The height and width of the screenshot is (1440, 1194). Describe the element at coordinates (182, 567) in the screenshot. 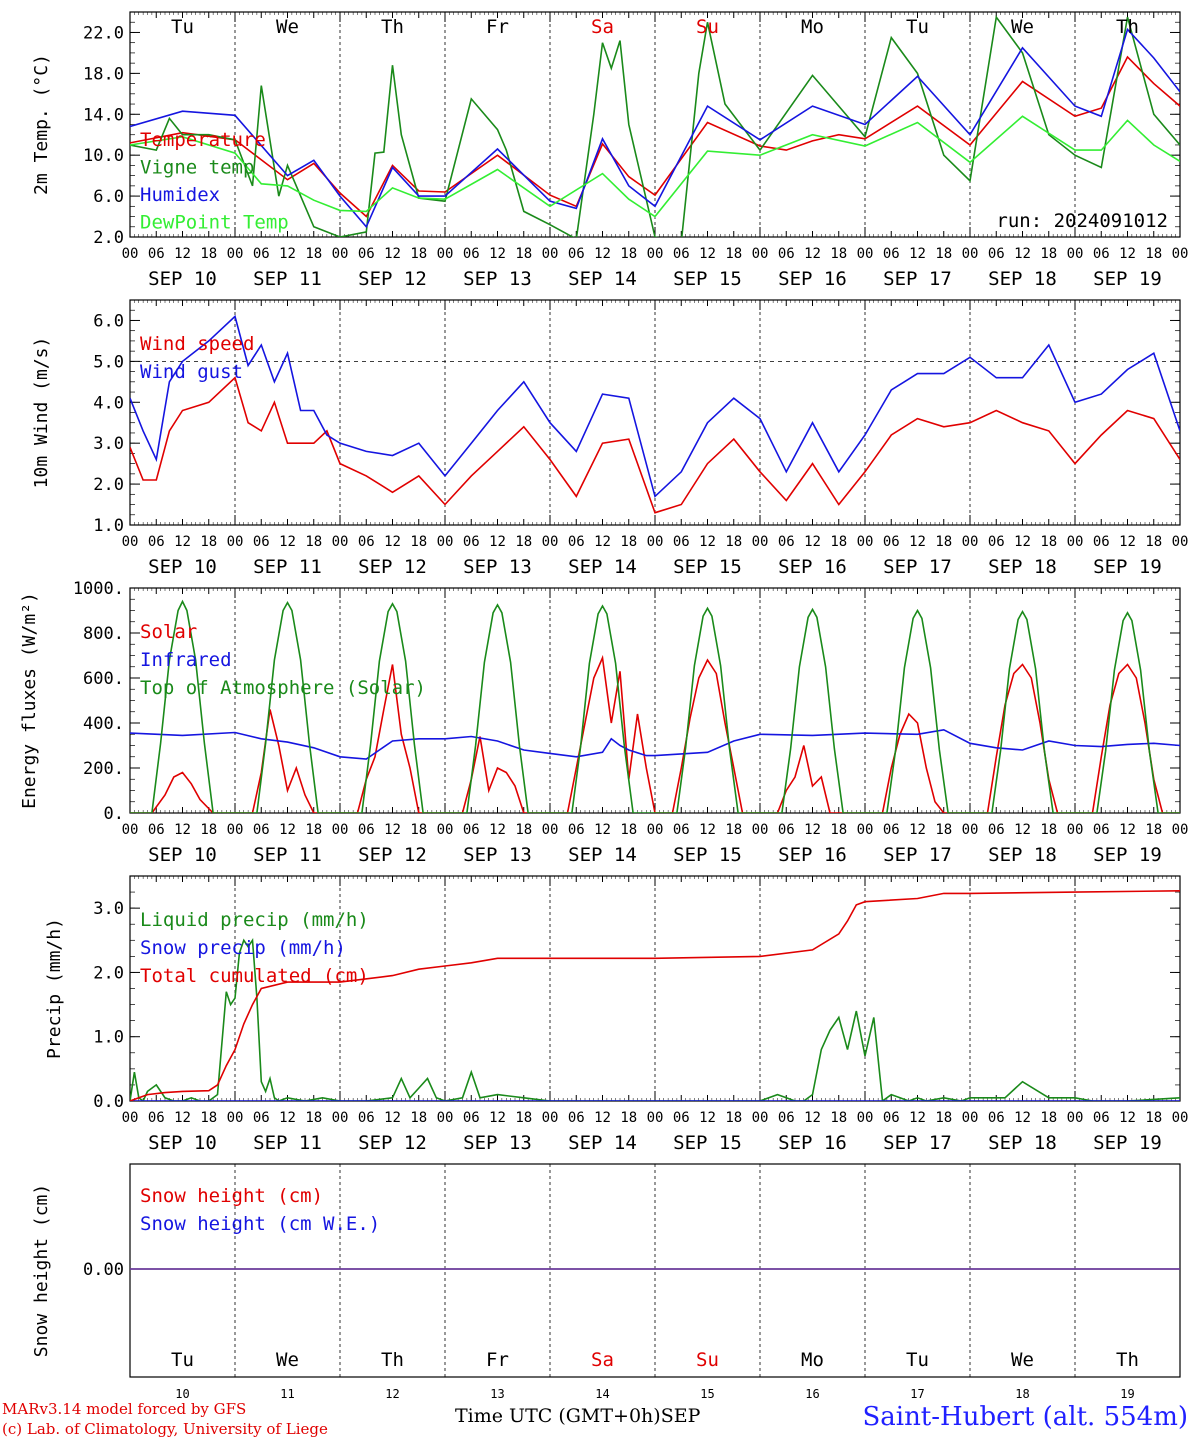

I see `date-label: SEP 10` at that location.